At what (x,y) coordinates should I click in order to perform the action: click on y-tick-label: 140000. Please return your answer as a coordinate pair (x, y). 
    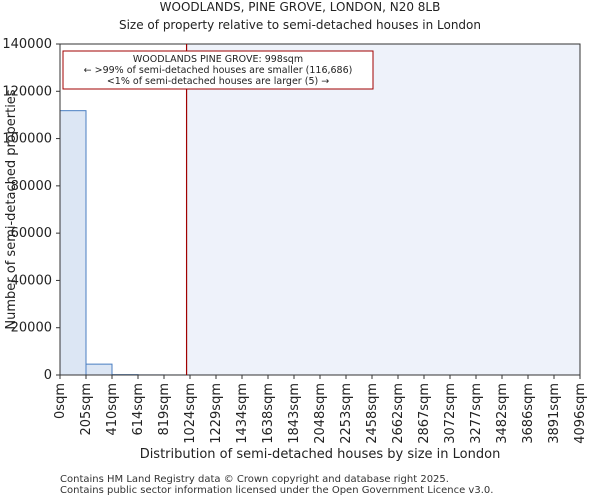
    Looking at the image, I should click on (27, 44).